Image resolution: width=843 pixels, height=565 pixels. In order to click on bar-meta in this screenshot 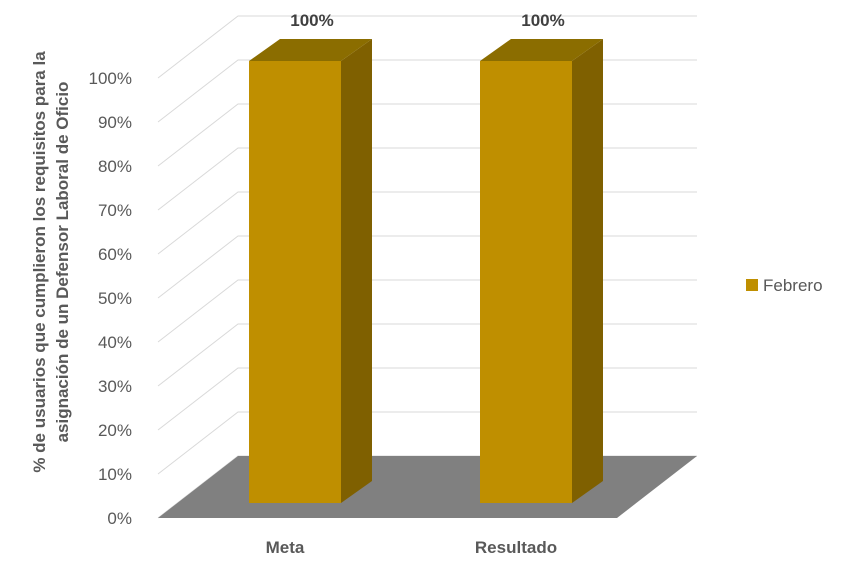, I will do `click(310, 271)`.